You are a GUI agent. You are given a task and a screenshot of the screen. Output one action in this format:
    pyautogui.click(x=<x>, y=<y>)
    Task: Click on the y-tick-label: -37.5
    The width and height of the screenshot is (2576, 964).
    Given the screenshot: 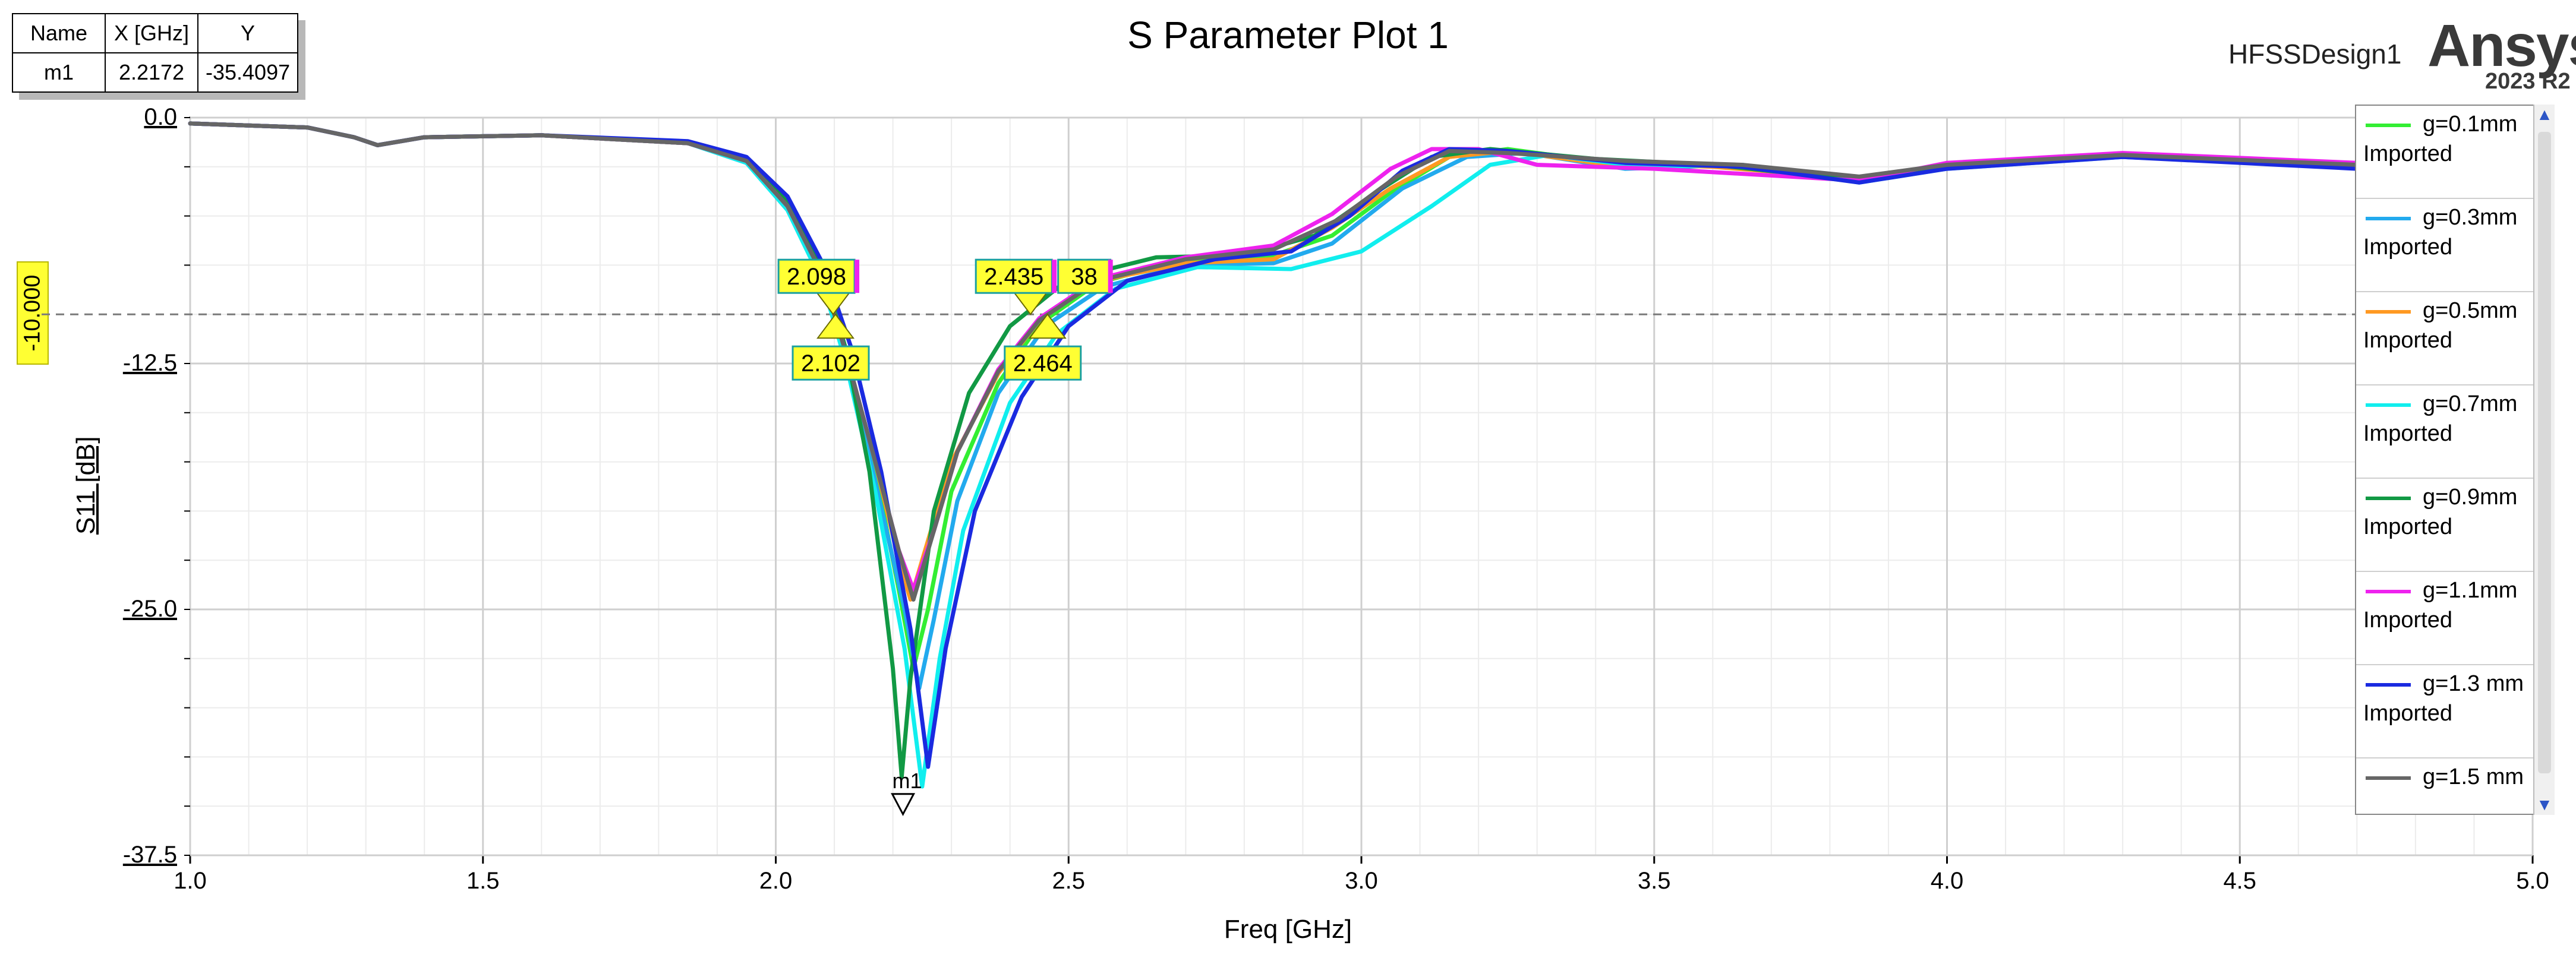 What is the action you would take?
    pyautogui.click(x=150, y=855)
    